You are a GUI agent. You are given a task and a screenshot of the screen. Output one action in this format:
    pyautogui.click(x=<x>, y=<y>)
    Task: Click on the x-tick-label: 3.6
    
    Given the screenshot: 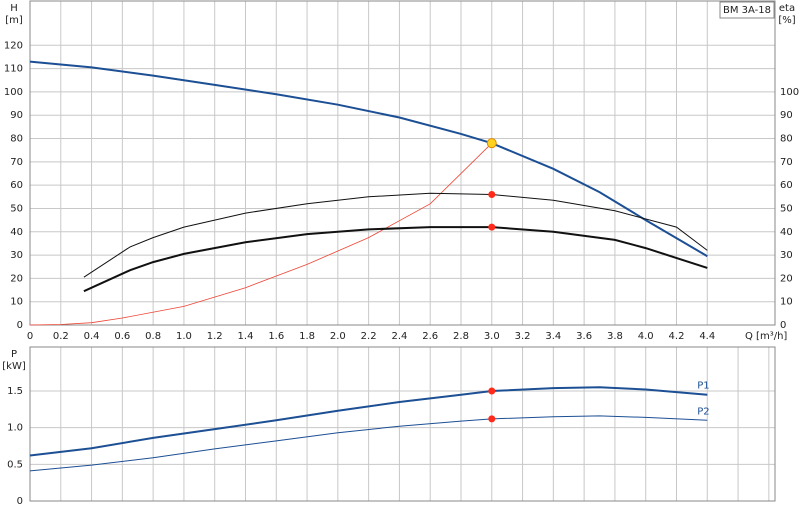 What is the action you would take?
    pyautogui.click(x=584, y=336)
    